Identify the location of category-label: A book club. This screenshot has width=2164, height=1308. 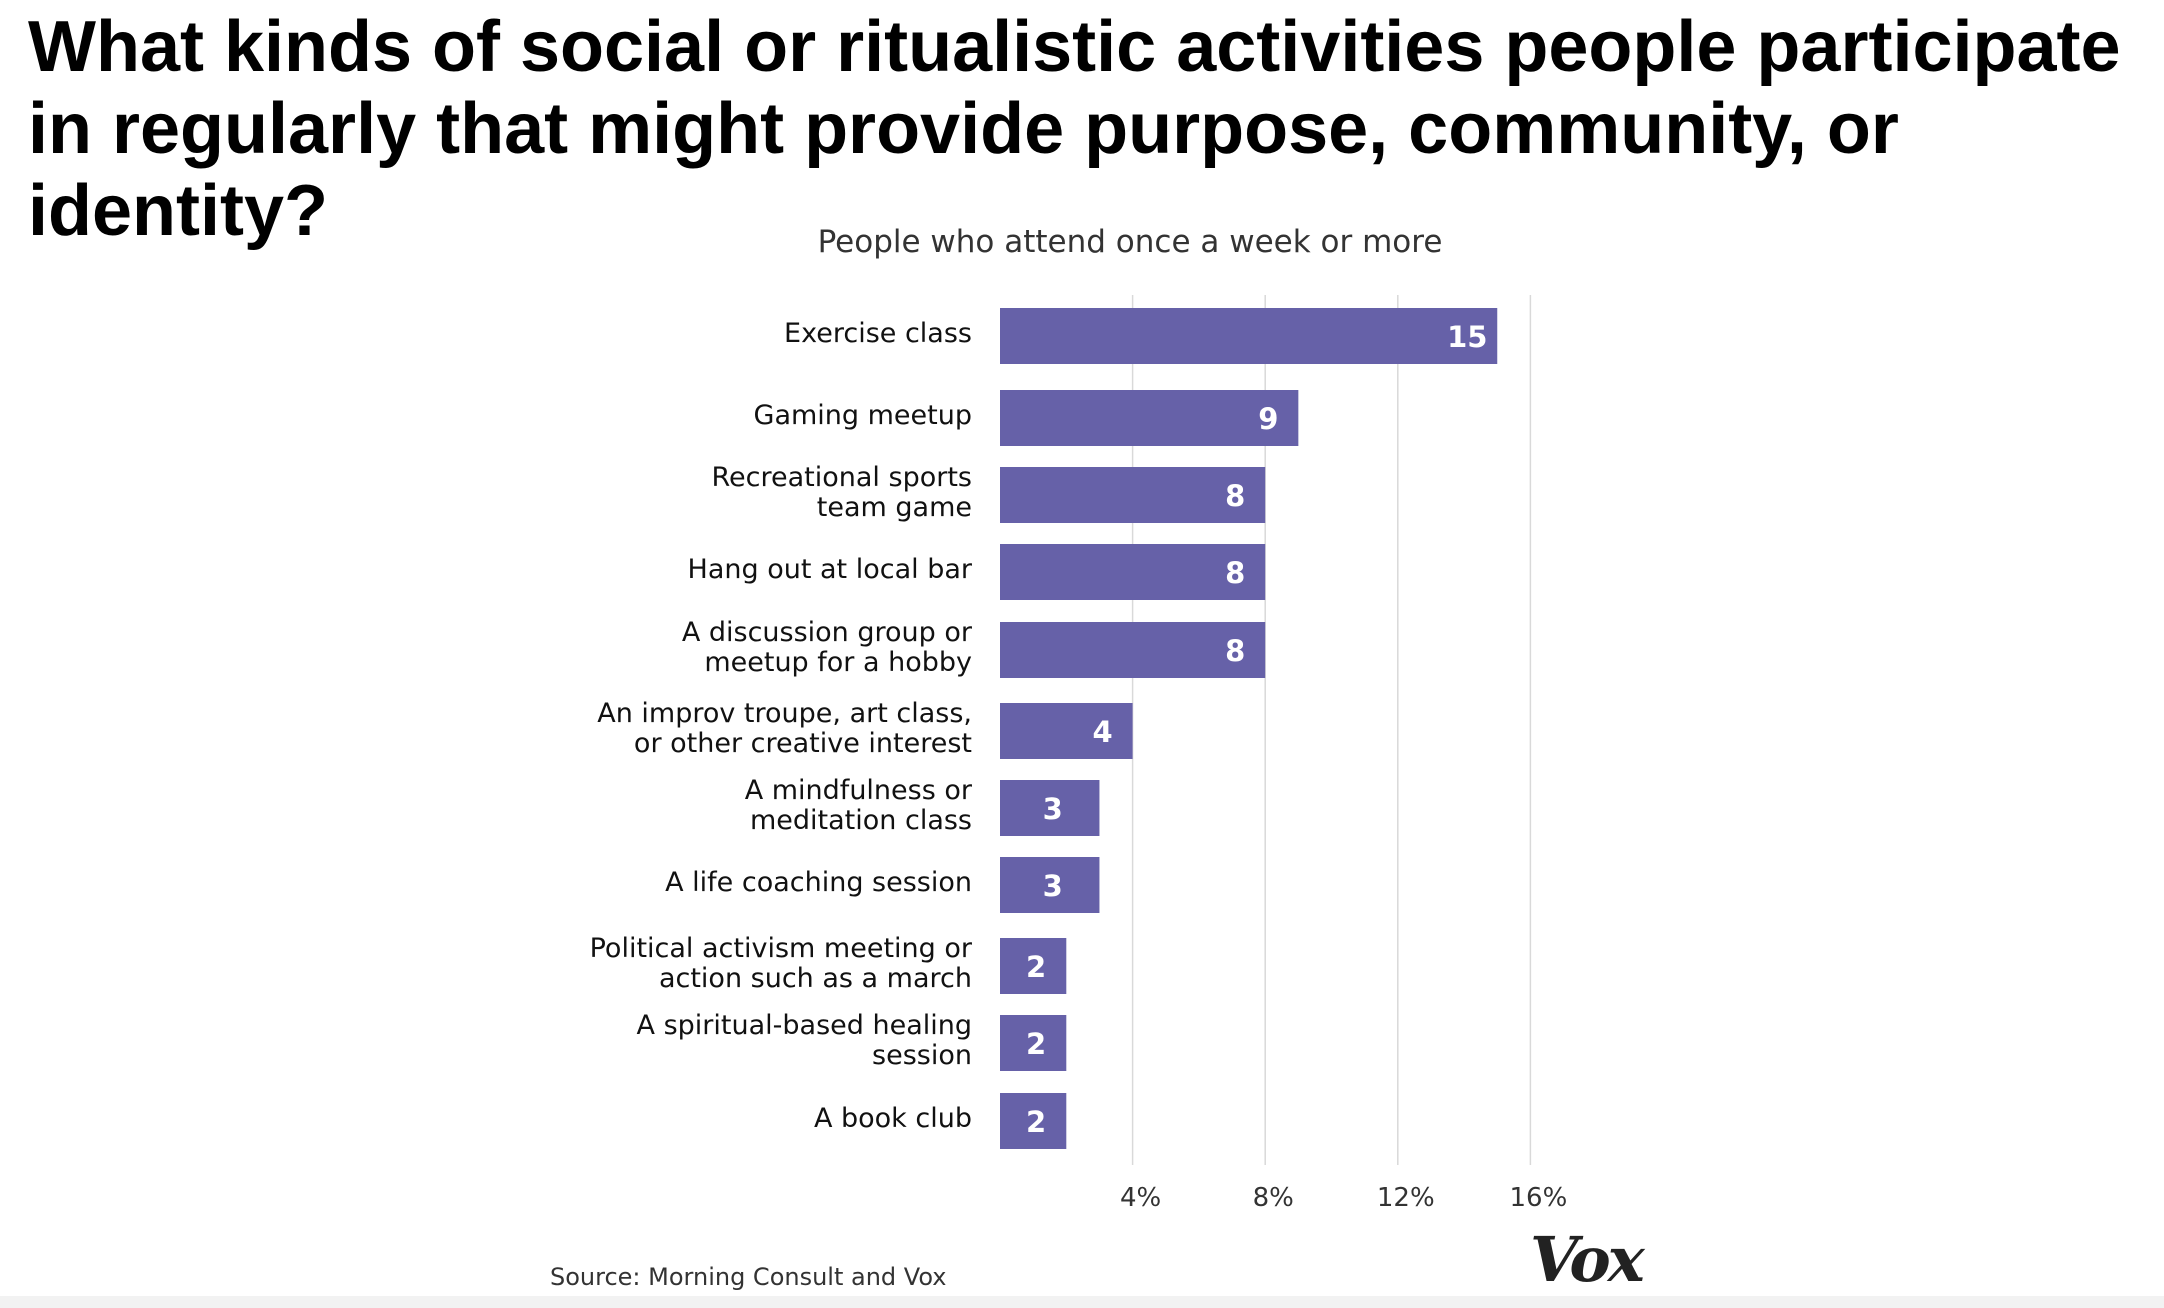
(892, 1118).